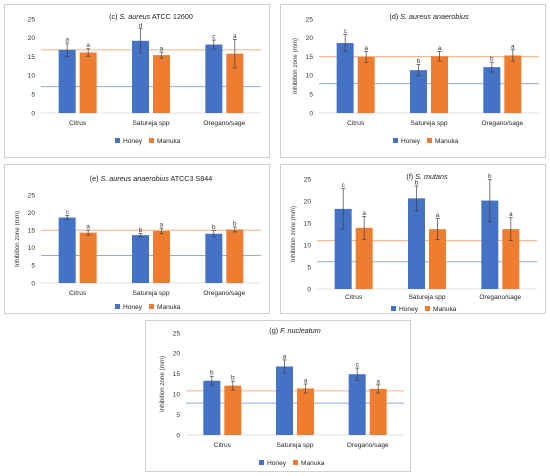 This screenshot has width=550, height=476. I want to click on chart-title: (f) S. mutans, so click(427, 176).